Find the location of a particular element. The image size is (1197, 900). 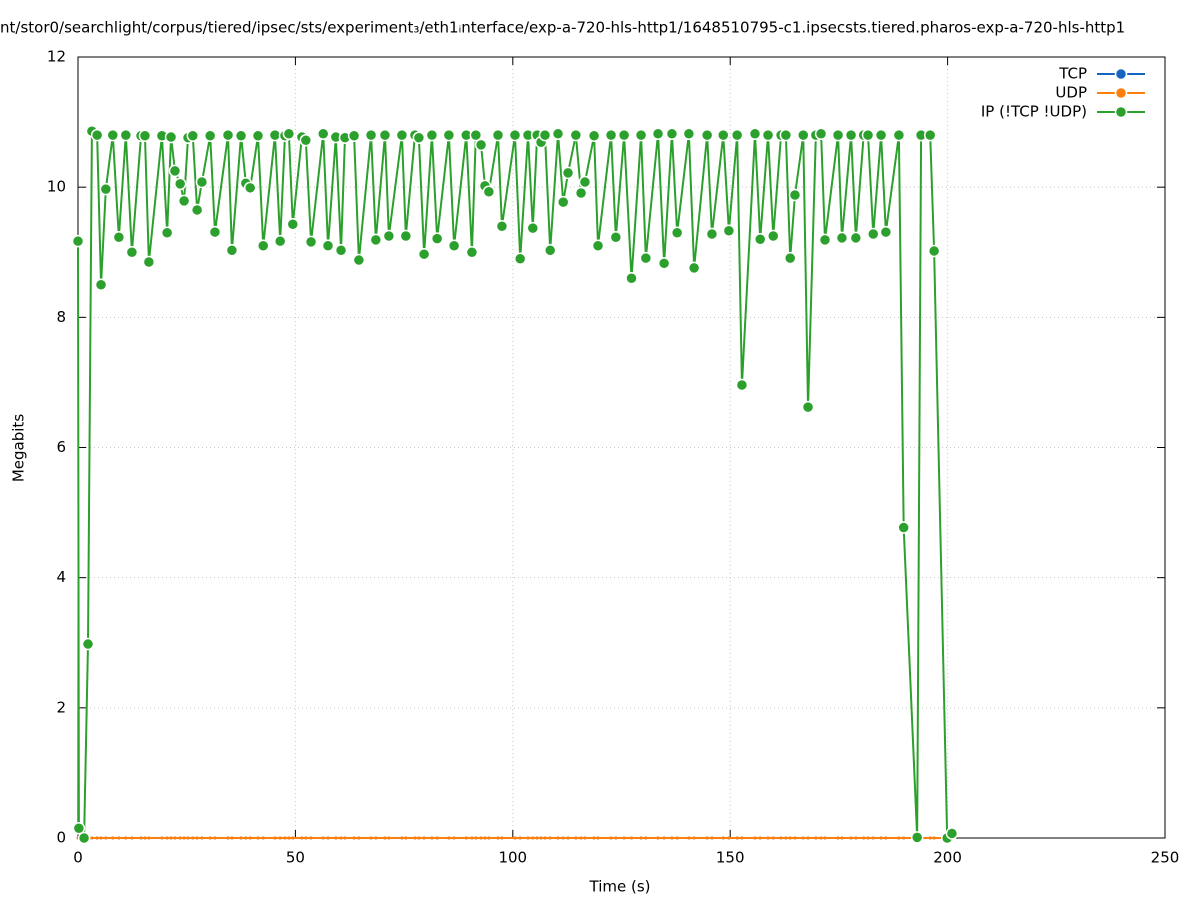

y-tick-label: 6 is located at coordinates (61, 447).